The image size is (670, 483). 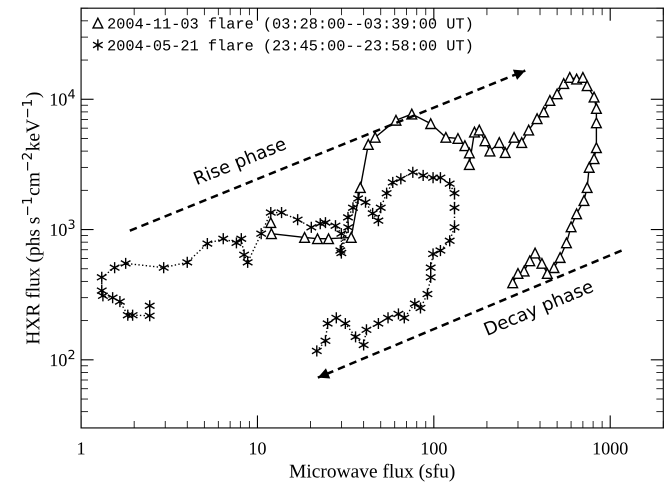 What do you see at coordinates (81, 448) in the screenshot?
I see `x-tick-label: 1` at bounding box center [81, 448].